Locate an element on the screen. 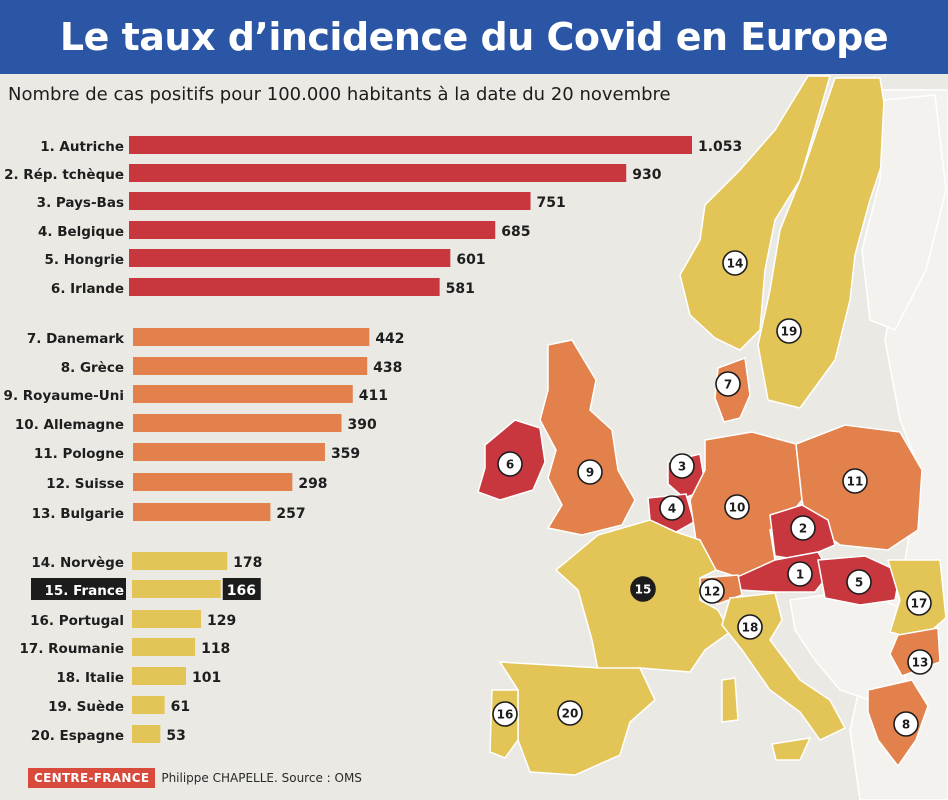 The image size is (948, 800). value-label: 166 is located at coordinates (241, 591).